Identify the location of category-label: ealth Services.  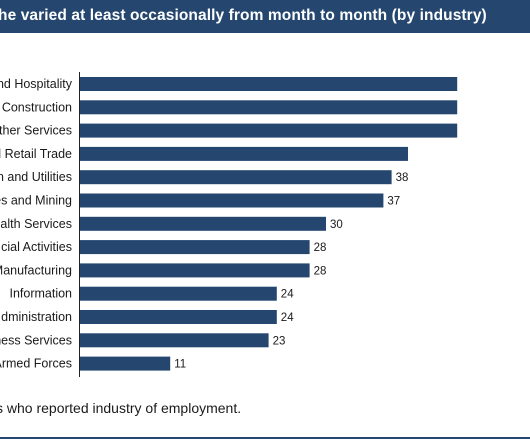
(36, 224).